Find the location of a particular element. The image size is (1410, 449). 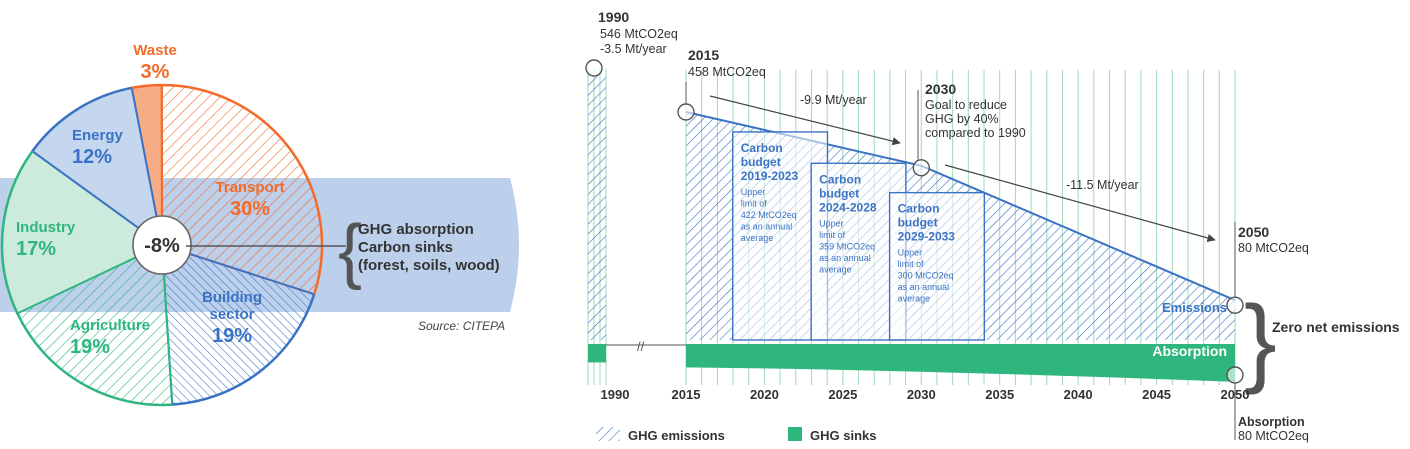

legend-swatch-sinks is located at coordinates (795, 434).